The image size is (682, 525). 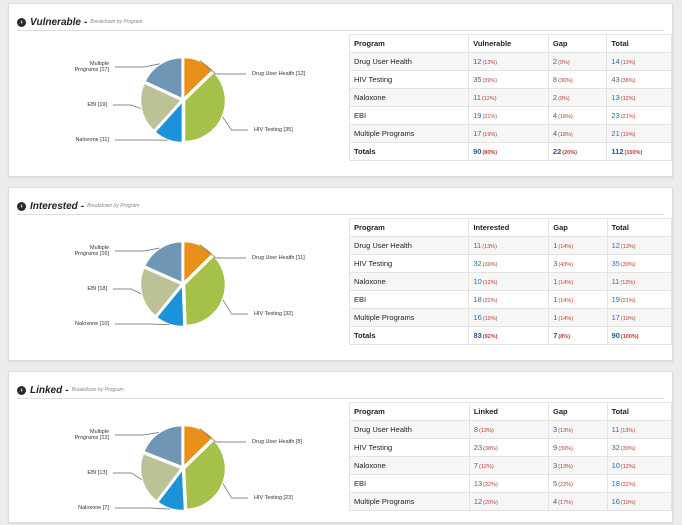 What do you see at coordinates (639, 98) in the screenshot?
I see `value-cell: 13(12%)` at bounding box center [639, 98].